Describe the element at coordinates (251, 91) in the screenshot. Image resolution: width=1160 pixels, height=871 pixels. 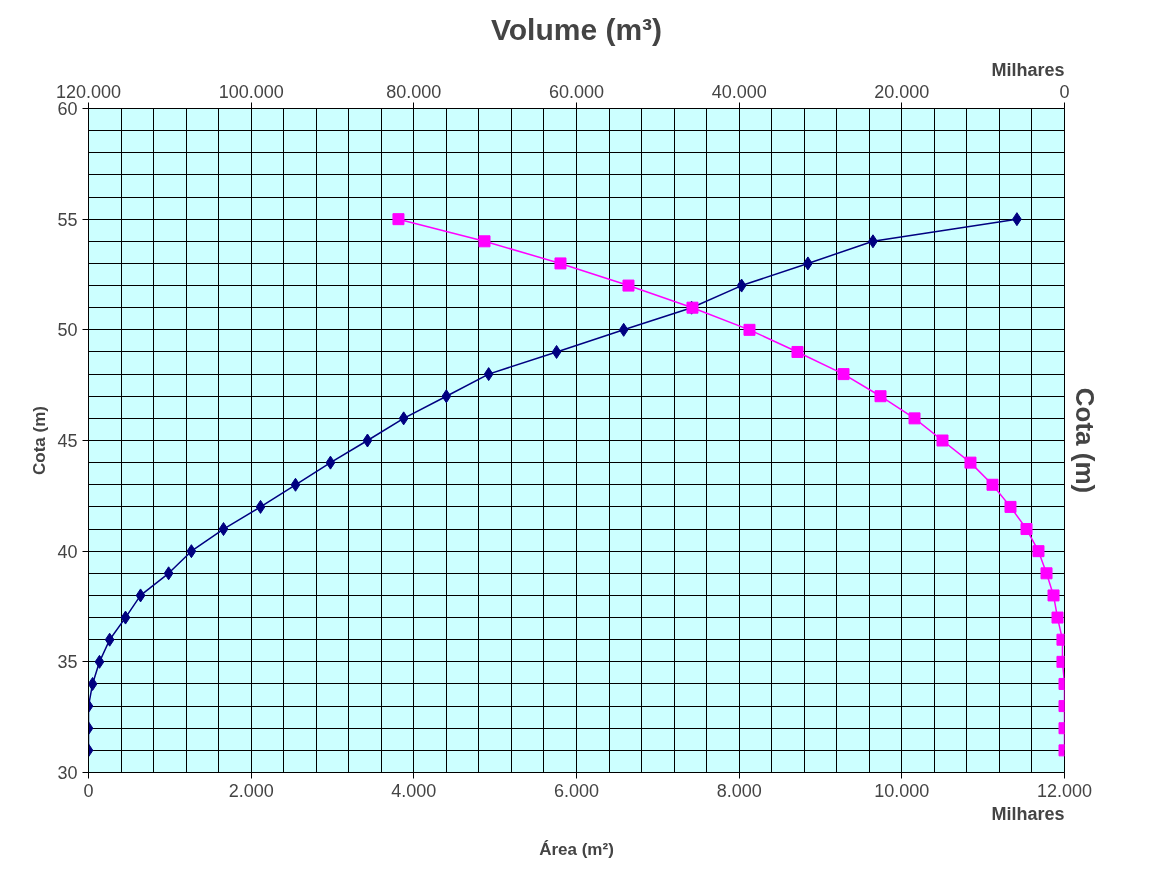
I see `x2-tick-label: 100.000` at that location.